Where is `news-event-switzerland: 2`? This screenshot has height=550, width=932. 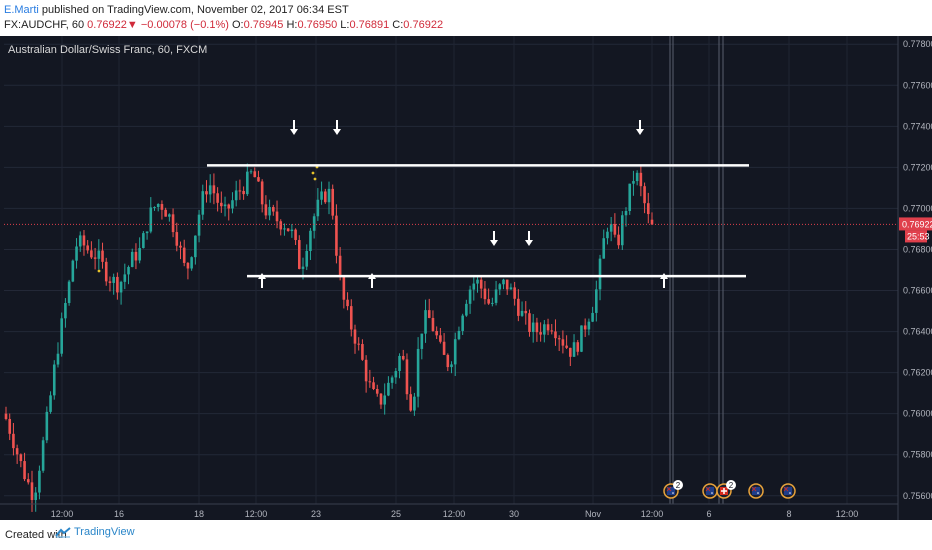 news-event-switzerland: 2 is located at coordinates (726, 489).